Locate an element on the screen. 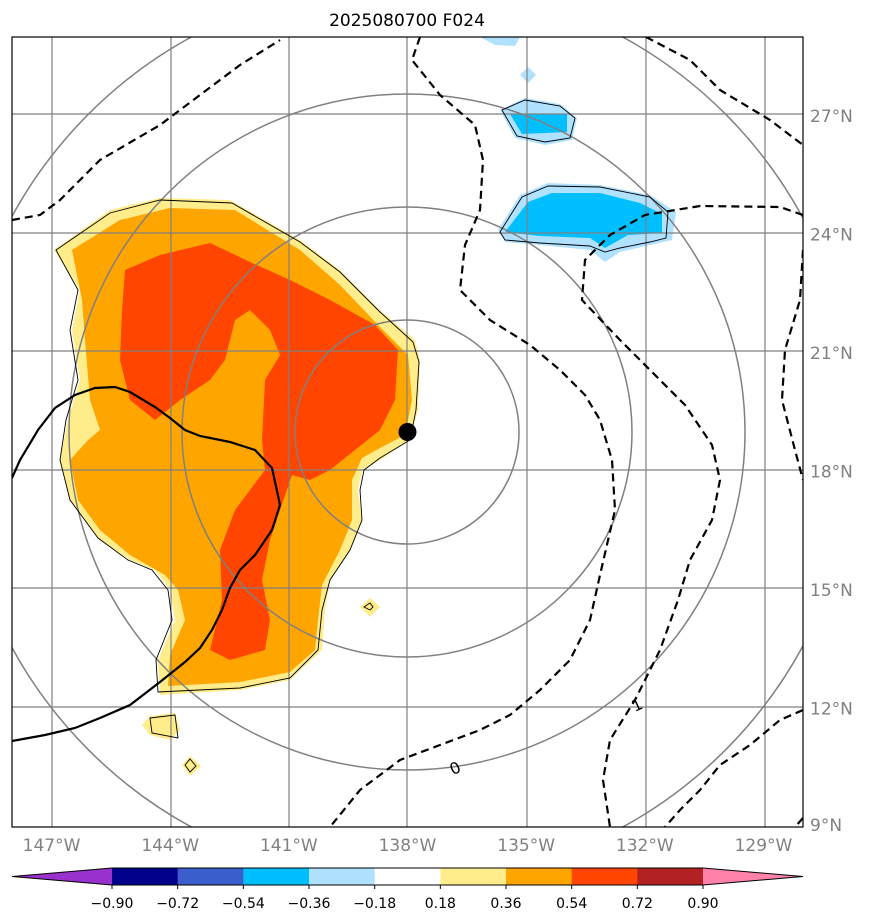 This screenshot has width=873, height=924. colorbar-label: −0.72 is located at coordinates (177, 904).